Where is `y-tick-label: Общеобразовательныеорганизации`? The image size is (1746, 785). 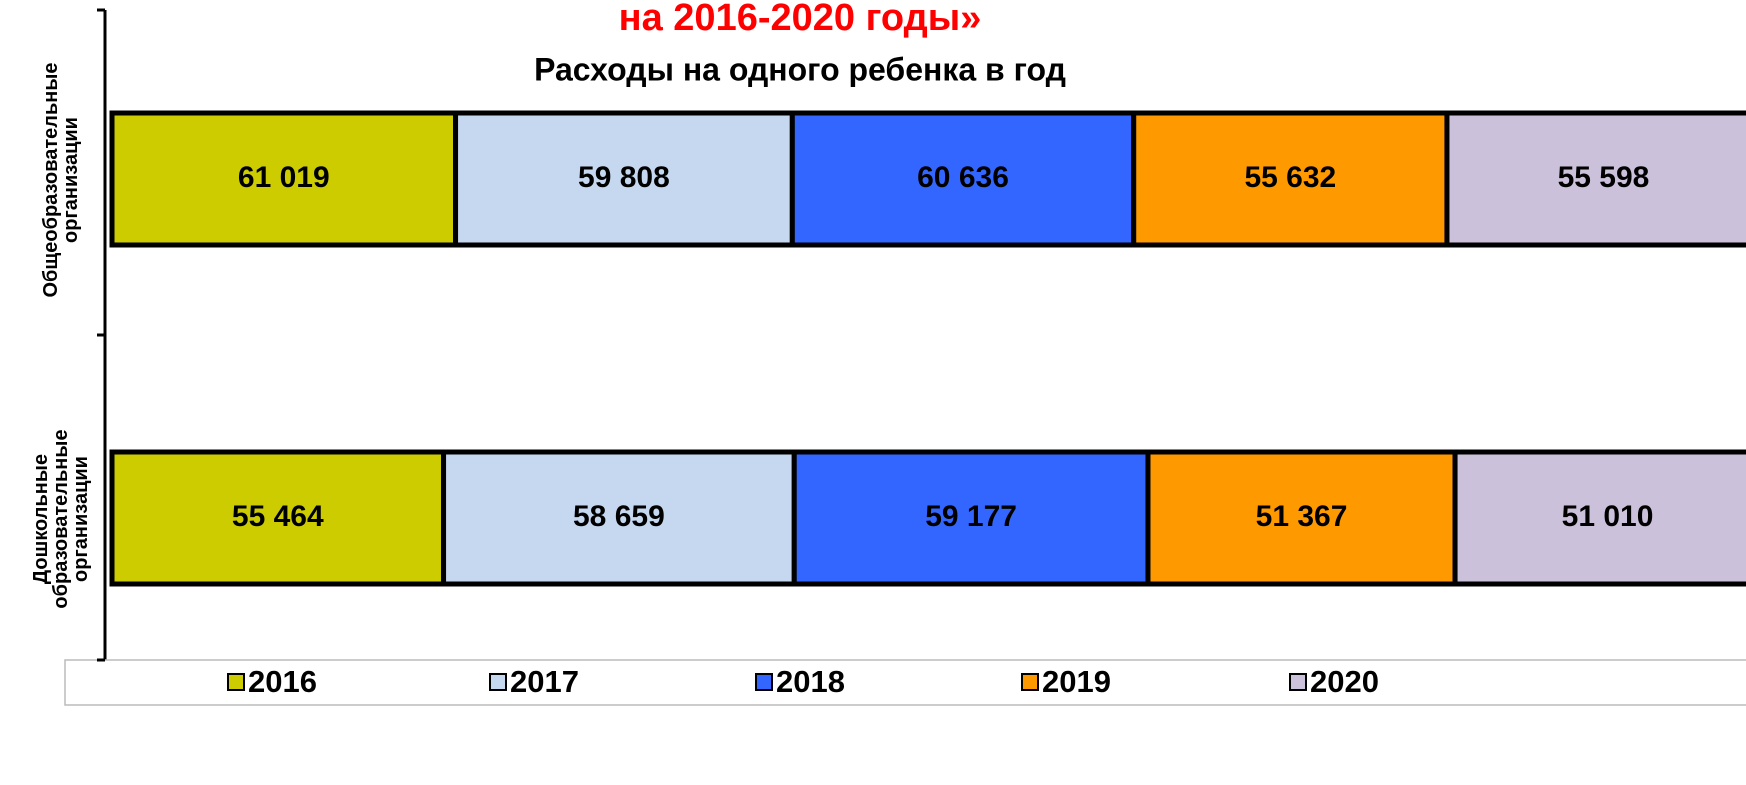 y-tick-label: Общеобразовательныеорганизации is located at coordinates (61, 179).